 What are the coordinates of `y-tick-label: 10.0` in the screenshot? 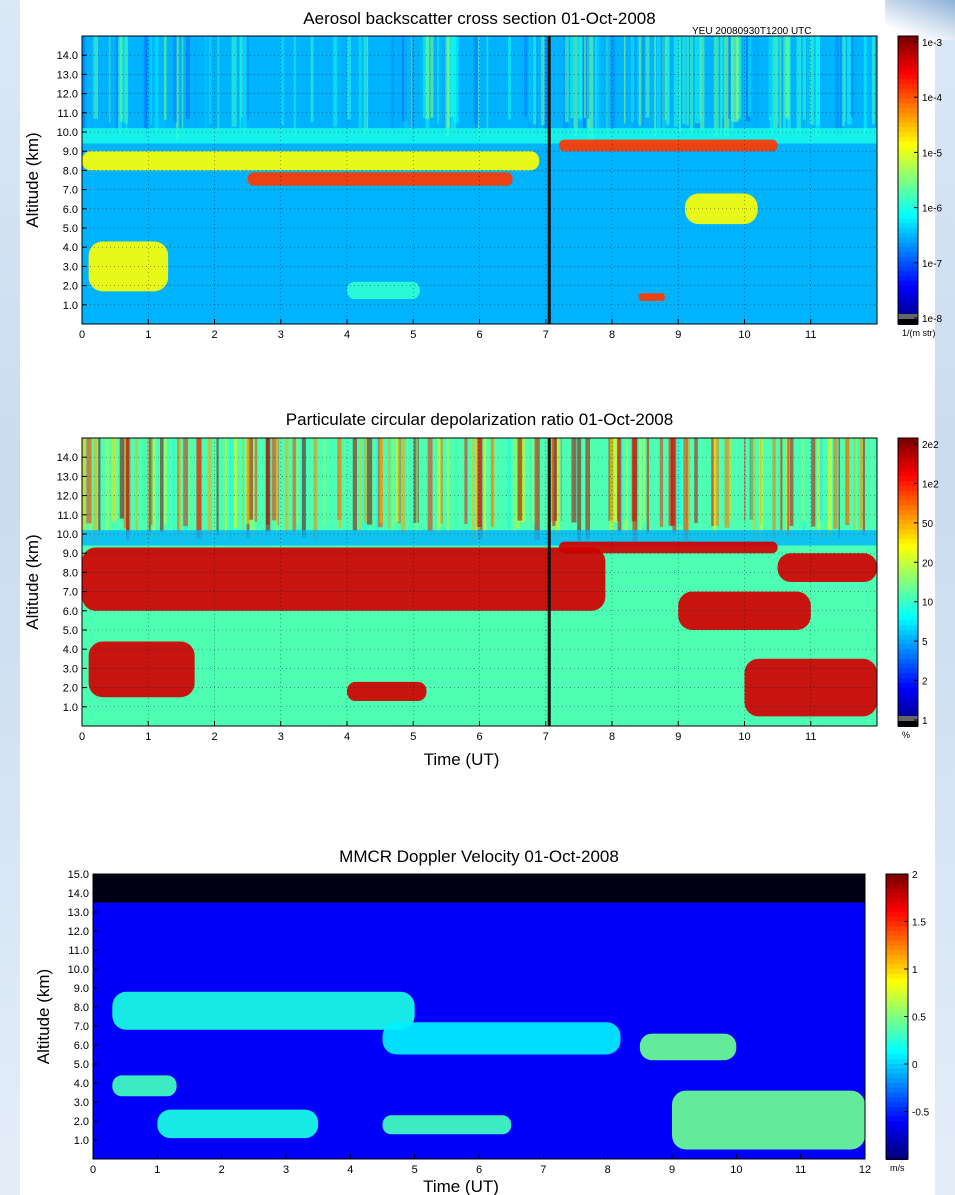 It's located at (78, 970).